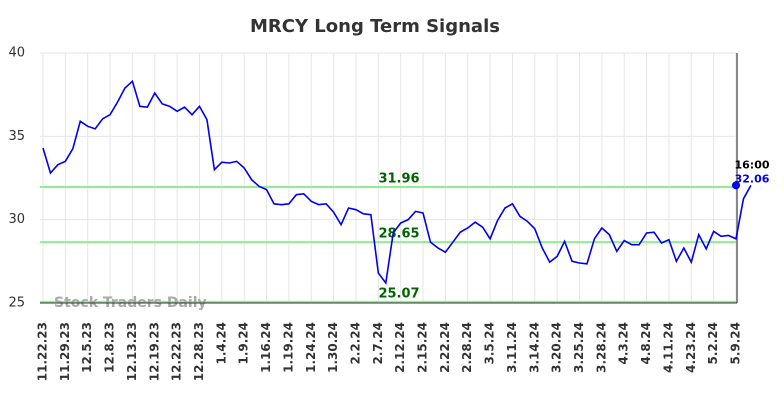 This screenshot has width=784, height=398. Describe the element at coordinates (557, 347) in the screenshot. I see `x-tick-label: 3.20.24` at that location.